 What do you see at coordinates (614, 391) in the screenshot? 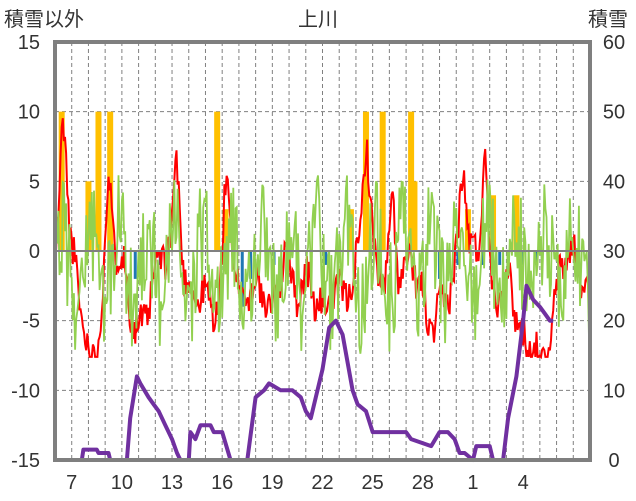
I see `right-tick-label: 10` at bounding box center [614, 391].